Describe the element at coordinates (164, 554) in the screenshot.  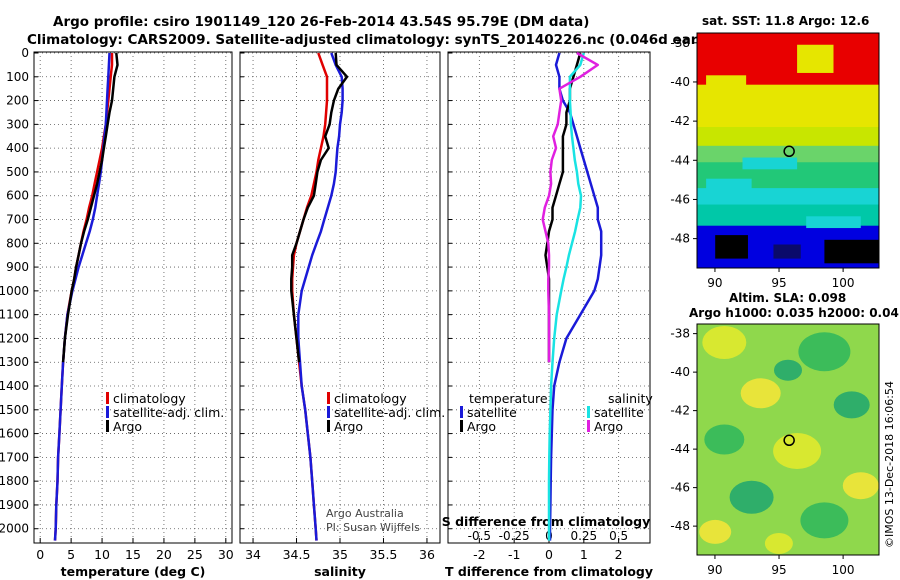
I see `x-tick-label: 20` at that location.